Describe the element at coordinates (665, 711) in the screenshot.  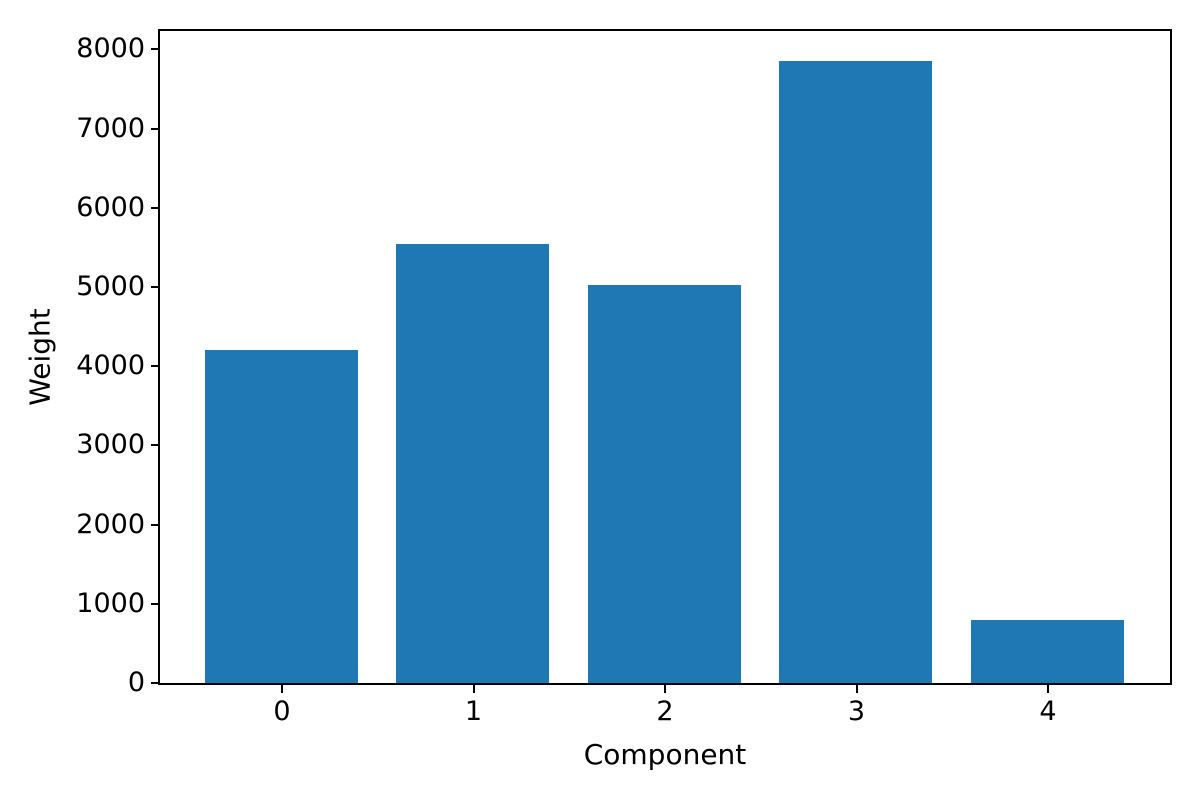
I see `x-tick-label-2: 2` at that location.